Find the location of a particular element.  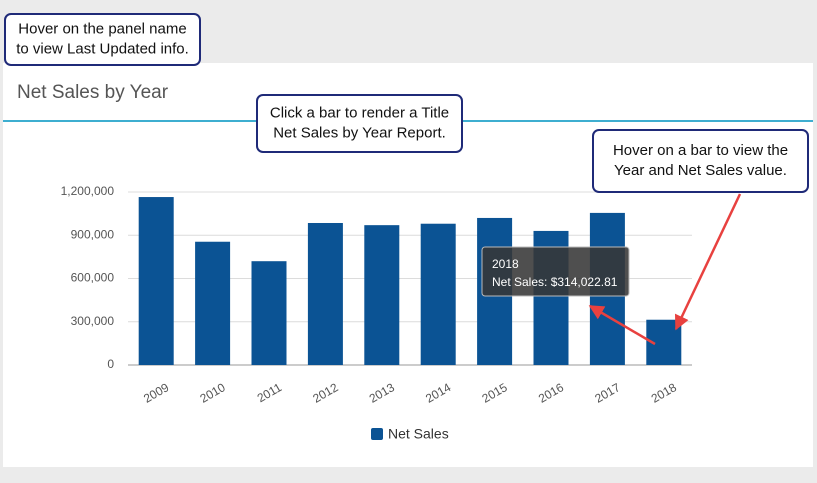

tooltip is located at coordinates (555, 271).